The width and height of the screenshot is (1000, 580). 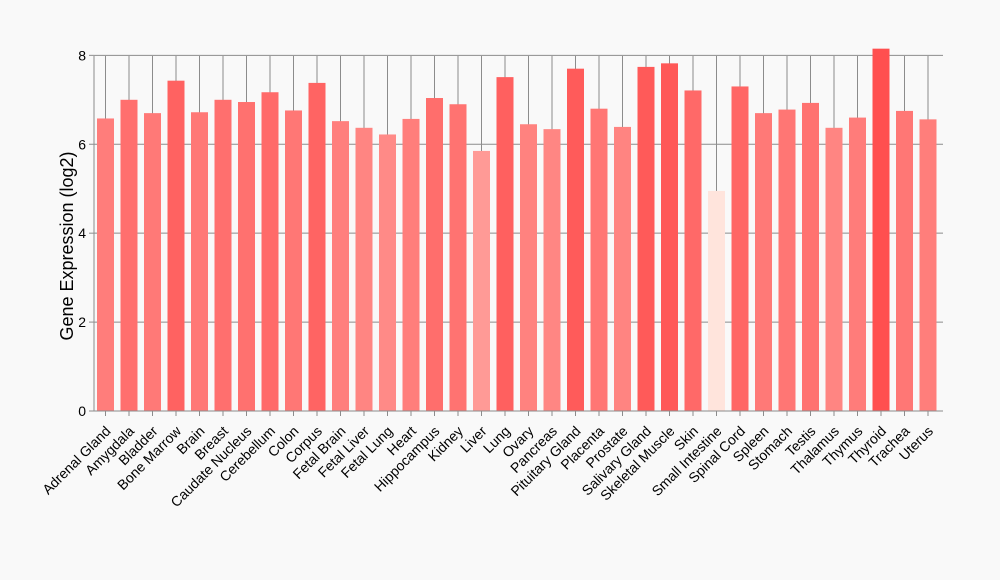 What do you see at coordinates (82, 55) in the screenshot?
I see `y-tick-label: 8` at bounding box center [82, 55].